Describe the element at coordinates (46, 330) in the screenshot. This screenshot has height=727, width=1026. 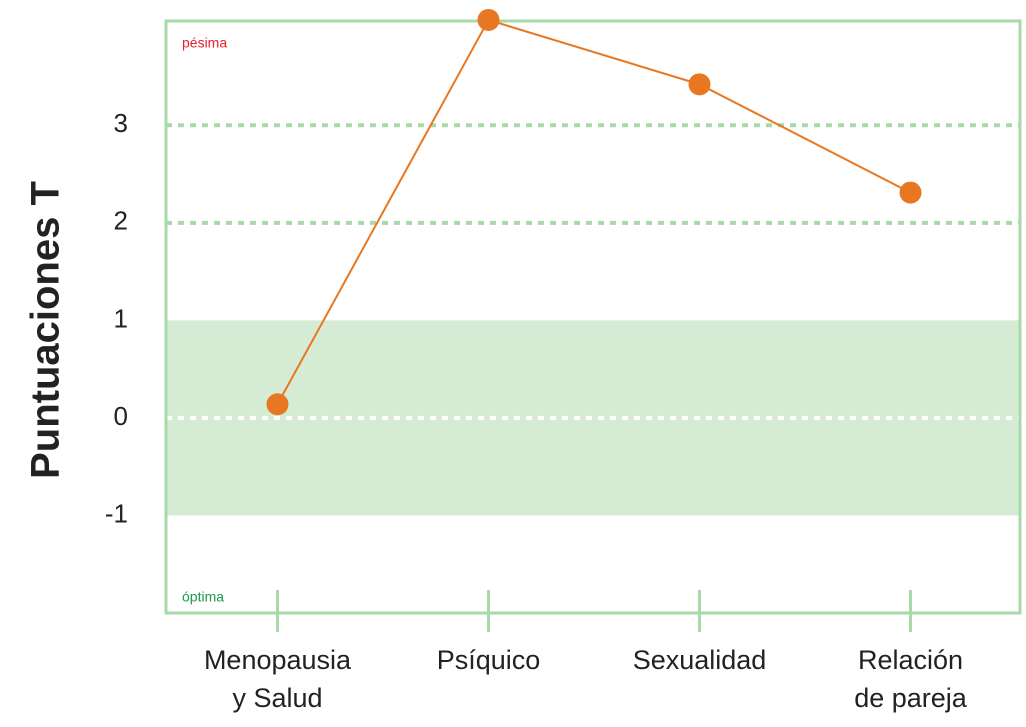
I see `y-axis-label: Puntuaciones T` at that location.